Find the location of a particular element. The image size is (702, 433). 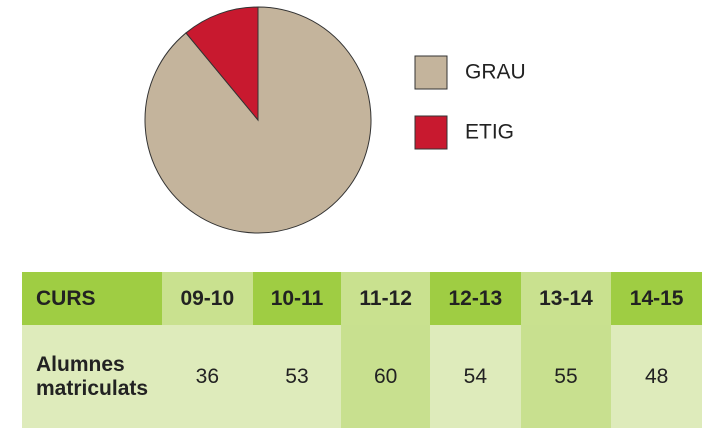

header-cell: 09-10 is located at coordinates (207, 298).